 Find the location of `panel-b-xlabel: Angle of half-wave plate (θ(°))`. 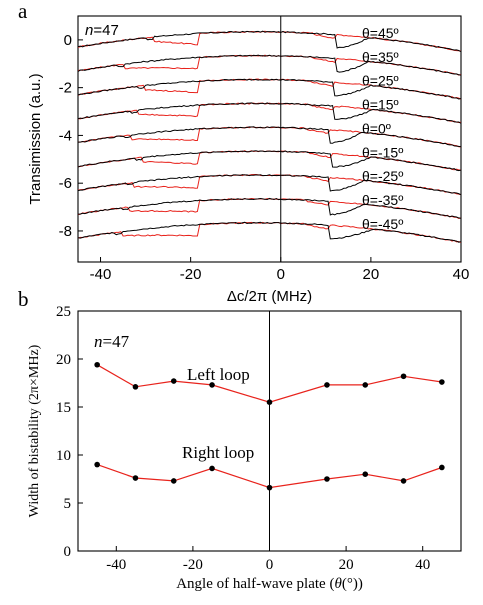

panel-b-xlabel: Angle of half-wave plate (θ(°)) is located at coordinates (269, 584).